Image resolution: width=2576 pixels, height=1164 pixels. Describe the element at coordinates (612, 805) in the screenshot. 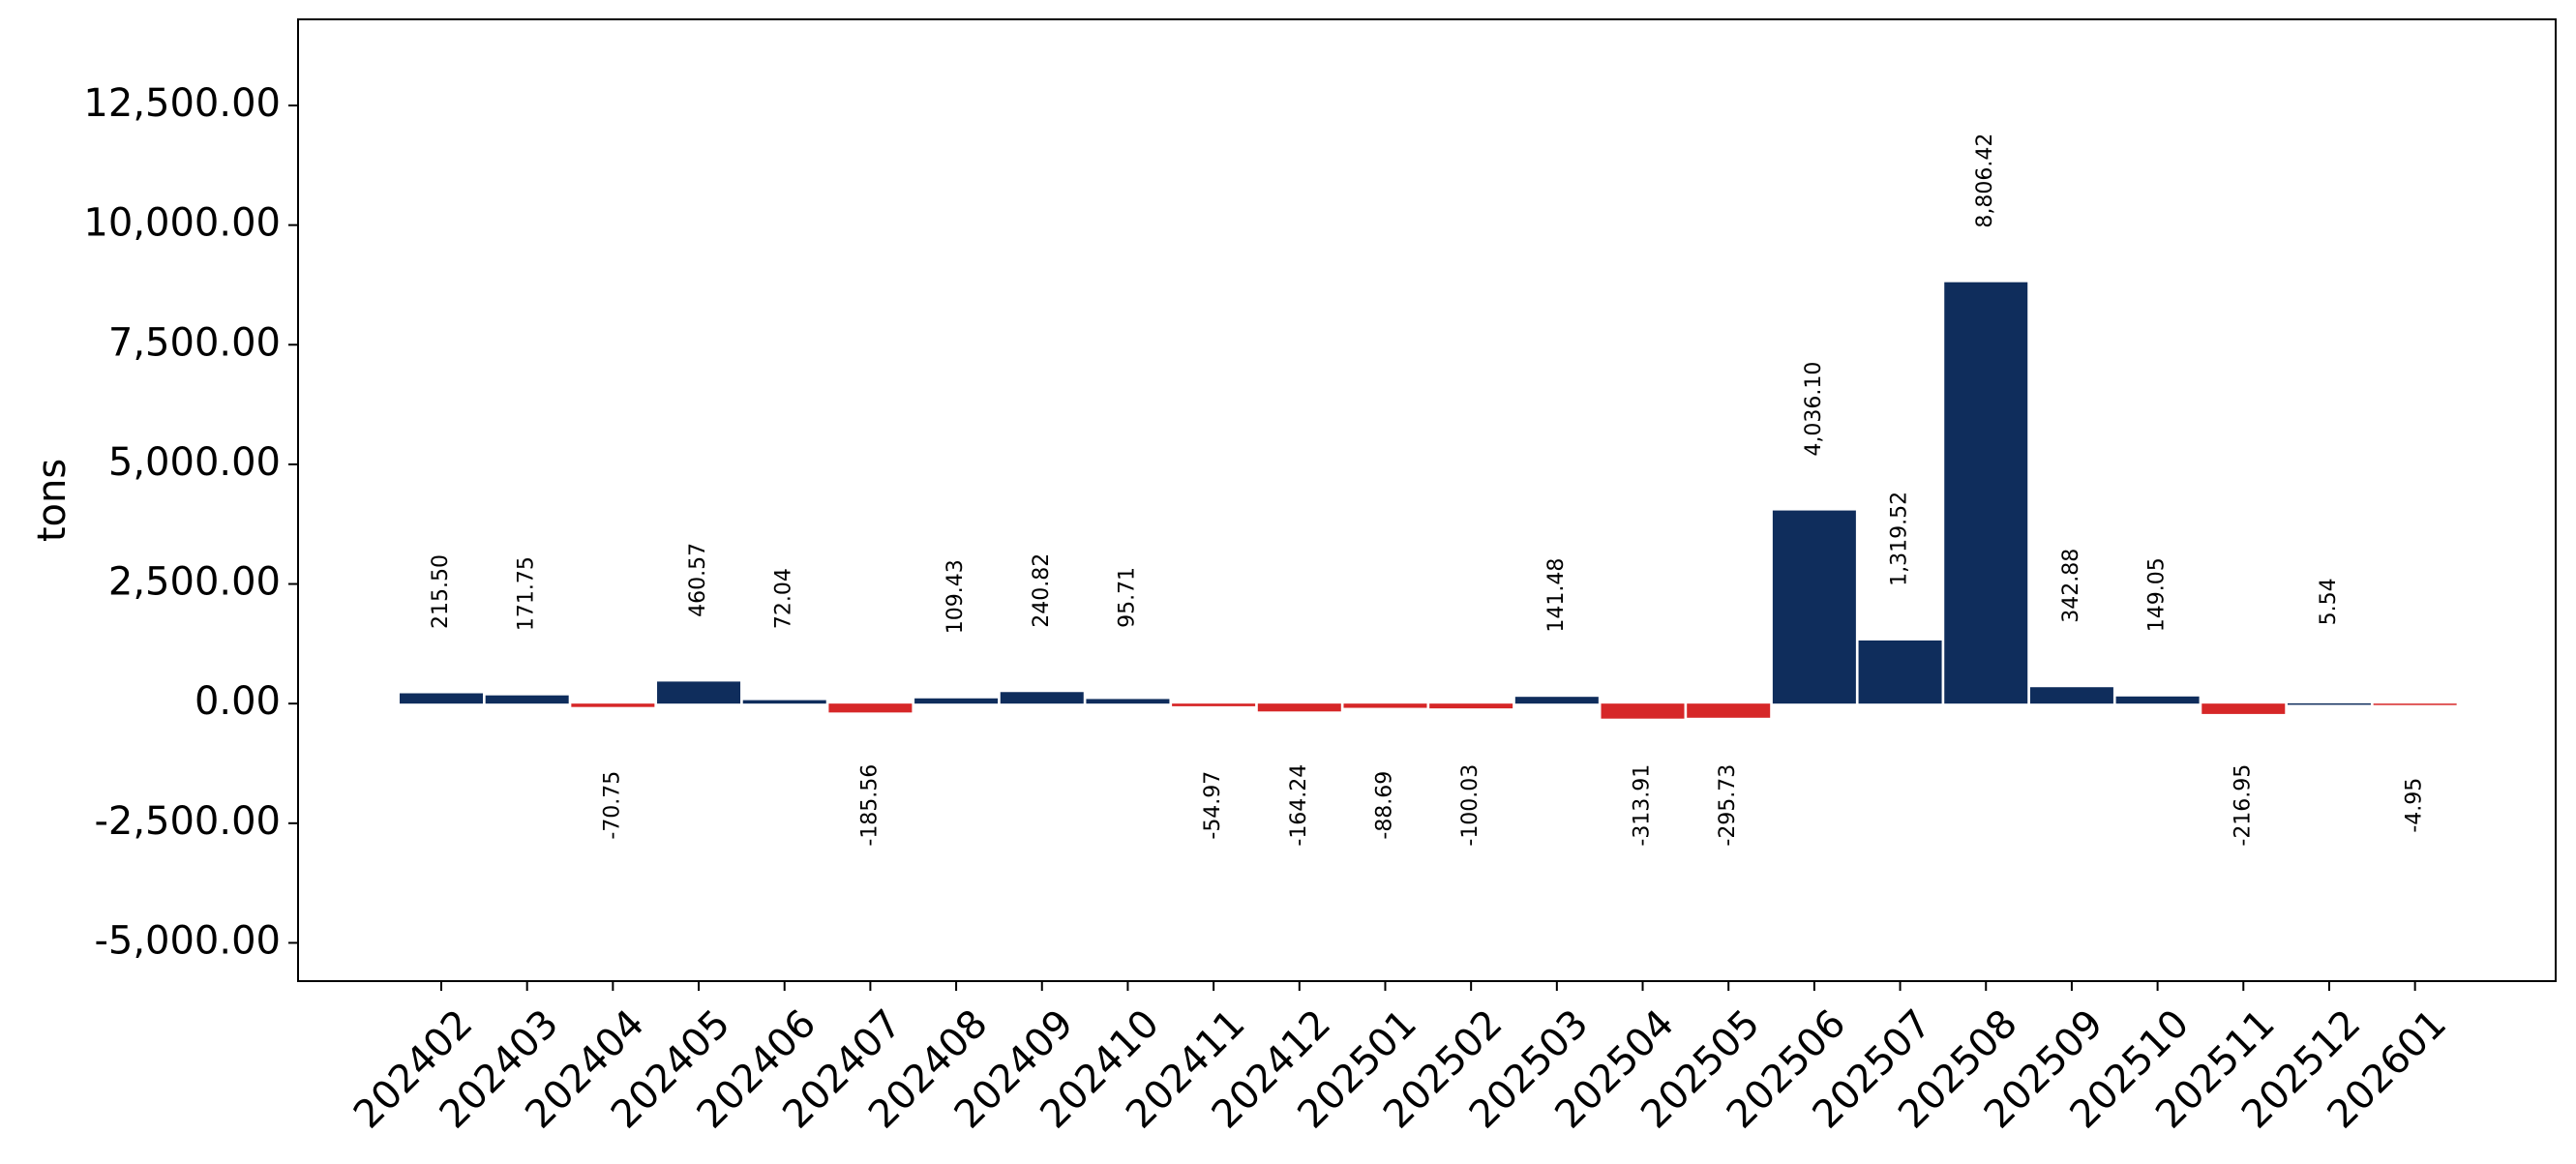

I see `value-label-202404: -70.75` at that location.